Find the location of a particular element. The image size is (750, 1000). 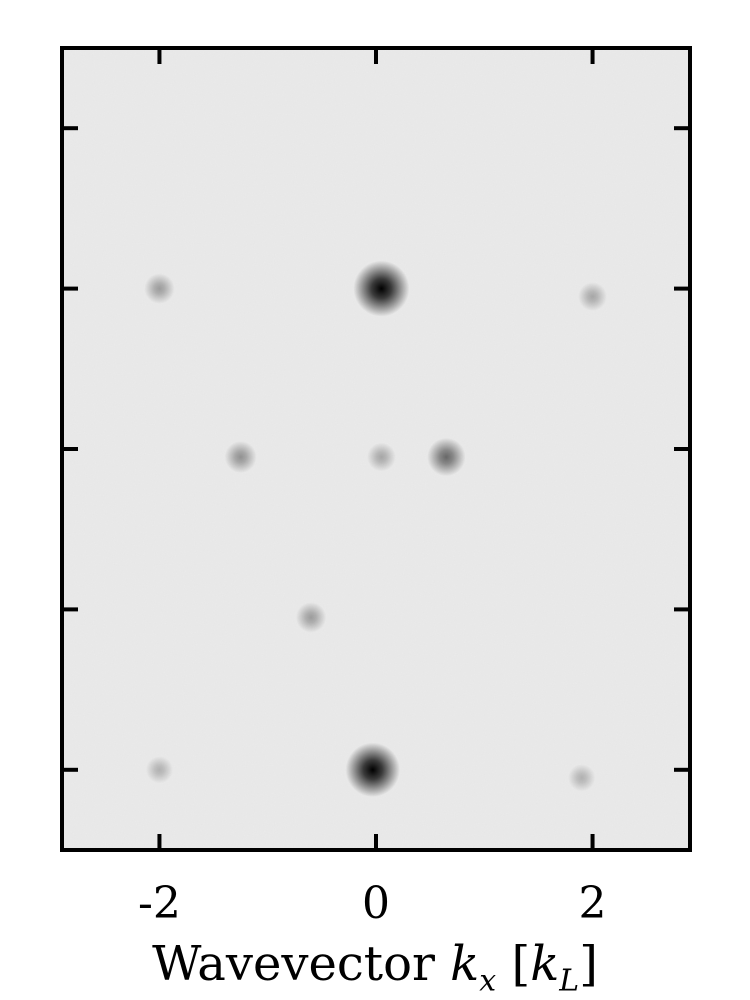

x-tick-label-1: 0 is located at coordinates (376, 903).